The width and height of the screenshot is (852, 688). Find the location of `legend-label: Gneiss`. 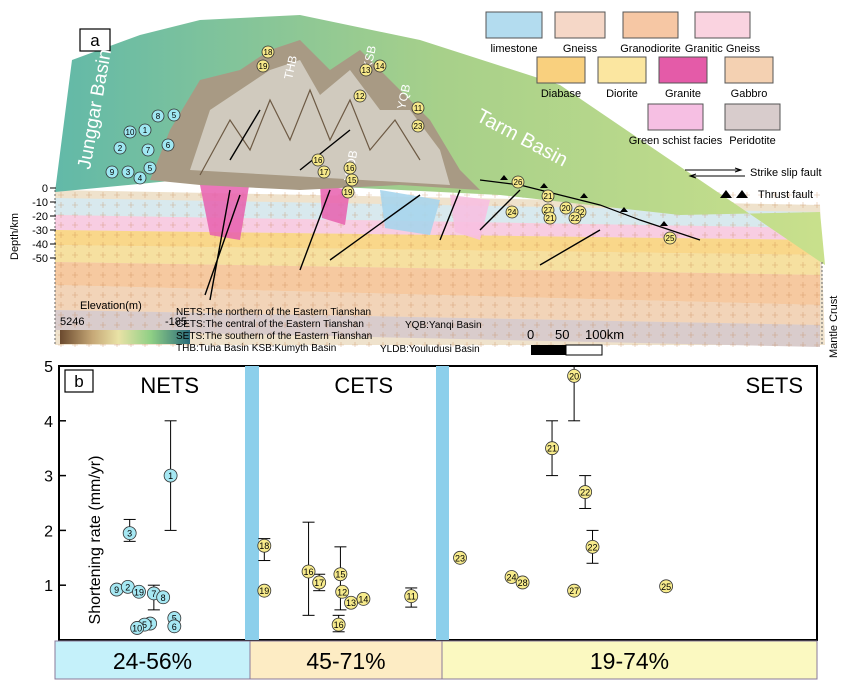

legend-label: Gneiss is located at coordinates (580, 49).